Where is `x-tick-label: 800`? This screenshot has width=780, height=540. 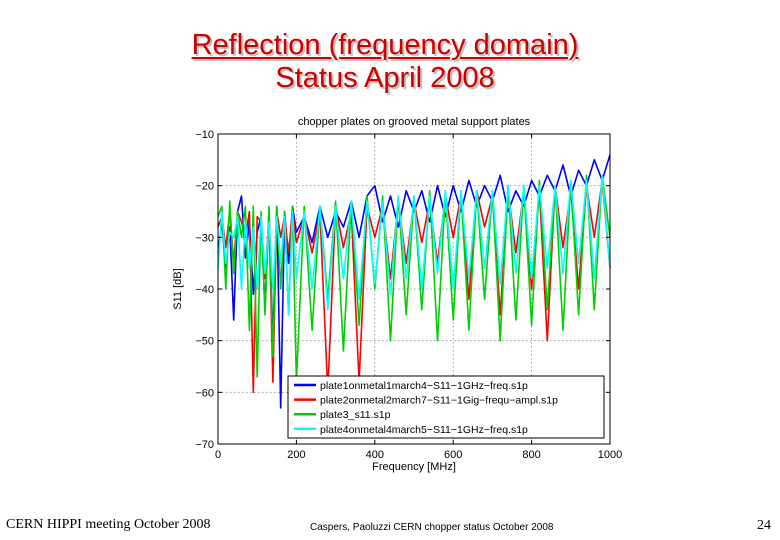
x-tick-label: 800 is located at coordinates (531, 455).